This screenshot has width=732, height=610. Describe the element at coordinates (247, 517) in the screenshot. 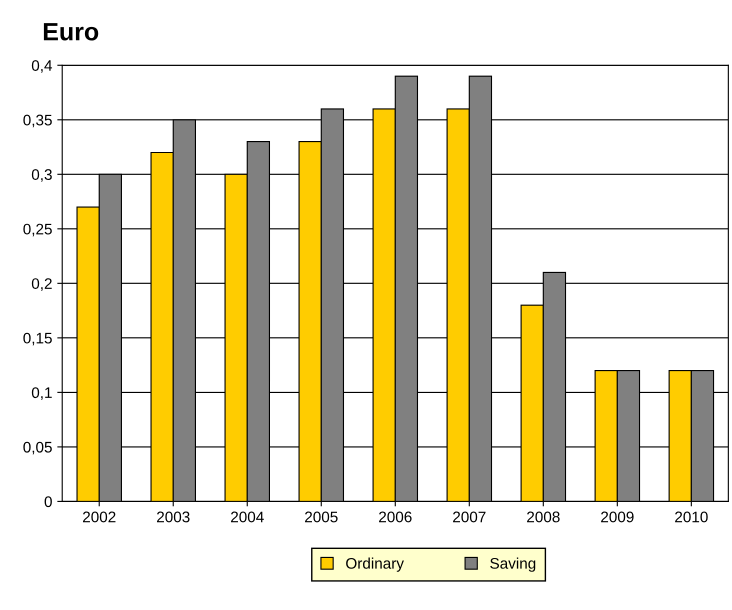

I see `x-tick-label: 2004` at that location.